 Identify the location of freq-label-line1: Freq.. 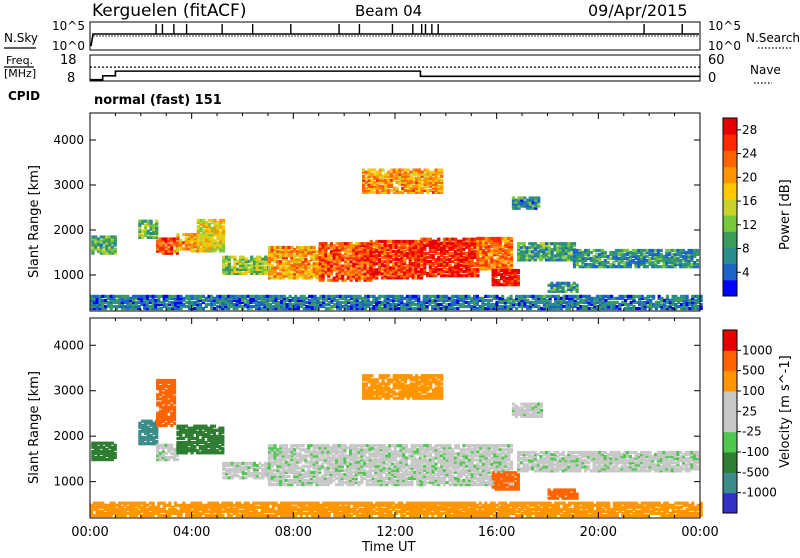
(19, 60).